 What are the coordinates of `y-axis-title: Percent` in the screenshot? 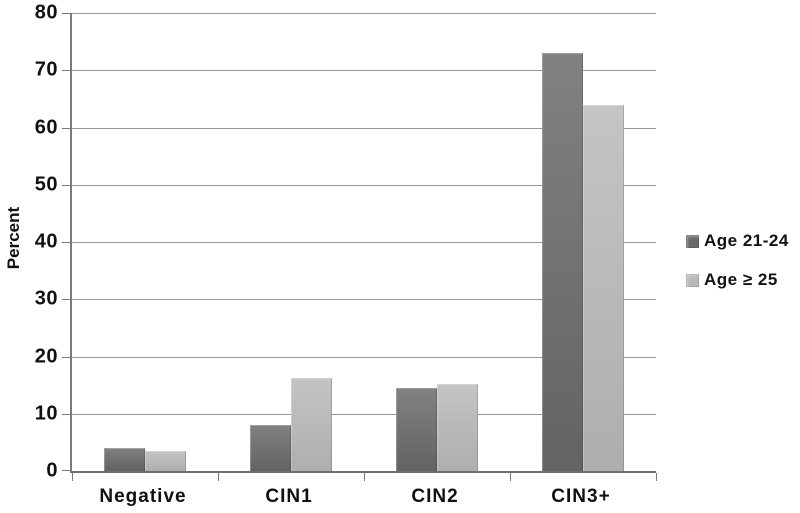 It's located at (13, 238).